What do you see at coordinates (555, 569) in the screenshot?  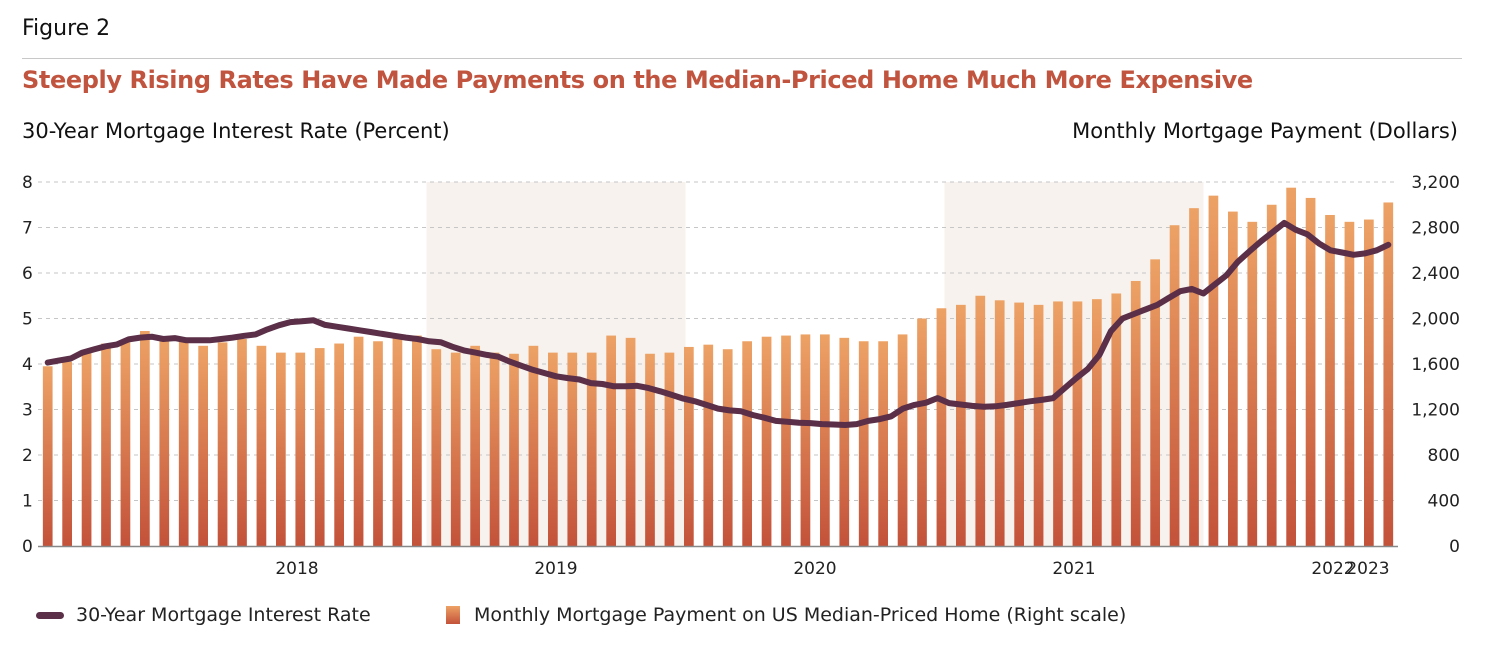 I see `x-tick: 2019` at bounding box center [555, 569].